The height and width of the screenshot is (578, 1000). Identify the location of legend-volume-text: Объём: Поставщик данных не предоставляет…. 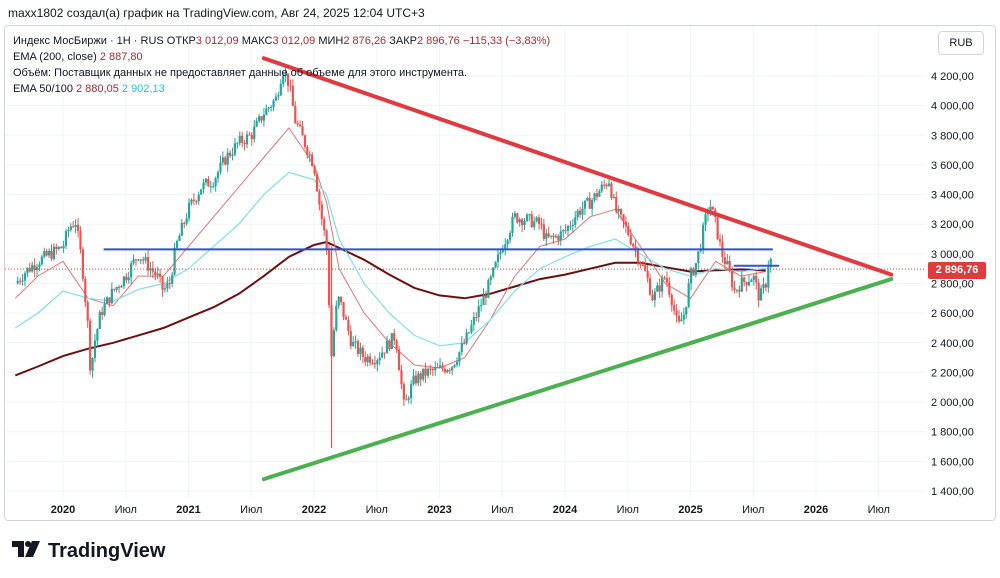
(240, 73).